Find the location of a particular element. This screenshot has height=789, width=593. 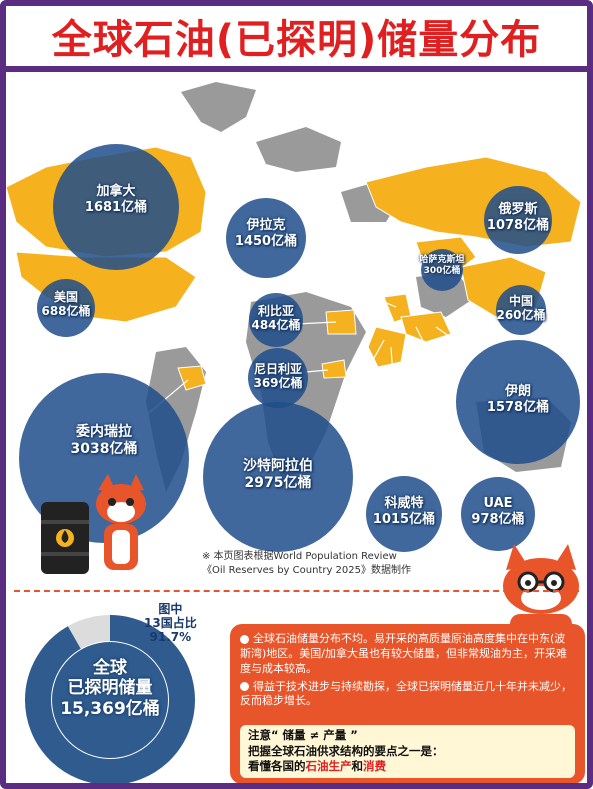

foot-line3: 看懂各国的石油生产和消费 is located at coordinates (407, 767).